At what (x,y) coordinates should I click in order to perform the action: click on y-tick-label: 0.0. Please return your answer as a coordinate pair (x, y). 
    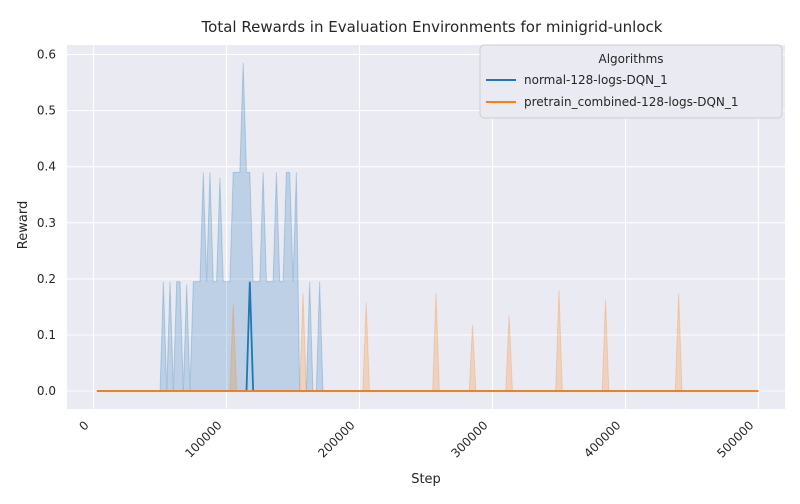
    Looking at the image, I should click on (46, 391).